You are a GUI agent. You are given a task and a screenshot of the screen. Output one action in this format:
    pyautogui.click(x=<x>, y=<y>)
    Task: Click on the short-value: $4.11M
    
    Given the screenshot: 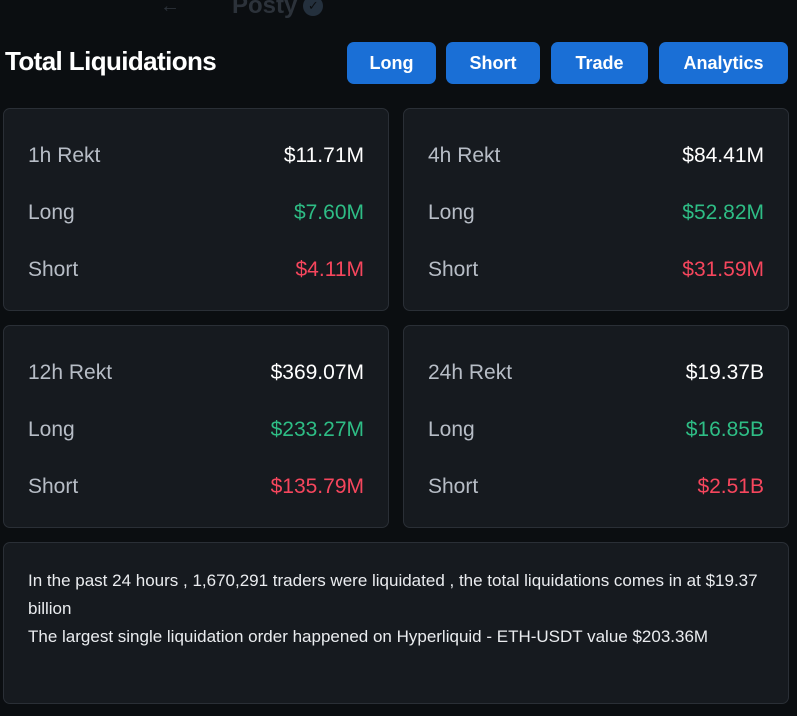 What is the action you would take?
    pyautogui.click(x=330, y=269)
    